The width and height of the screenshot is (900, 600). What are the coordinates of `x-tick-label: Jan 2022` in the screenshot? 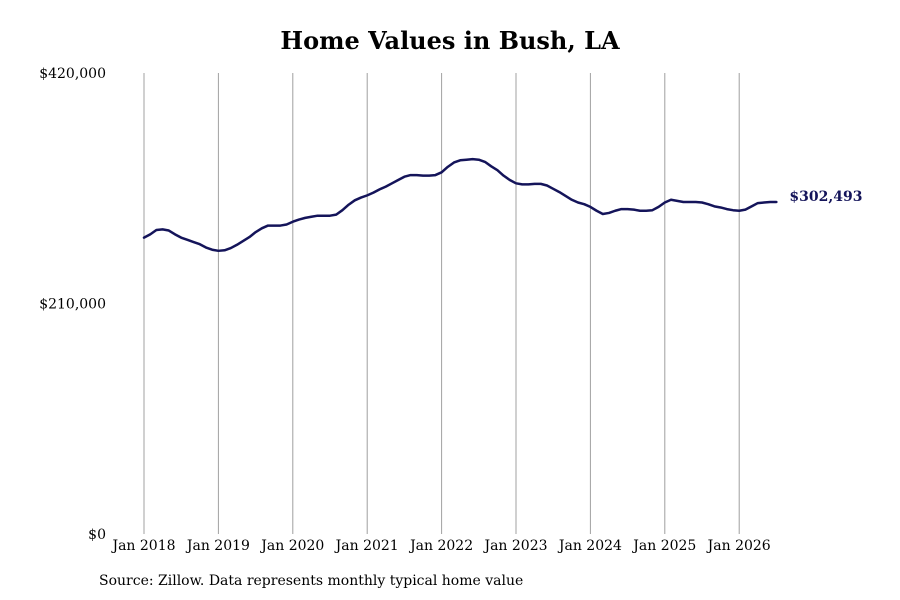 It's located at (440, 546).